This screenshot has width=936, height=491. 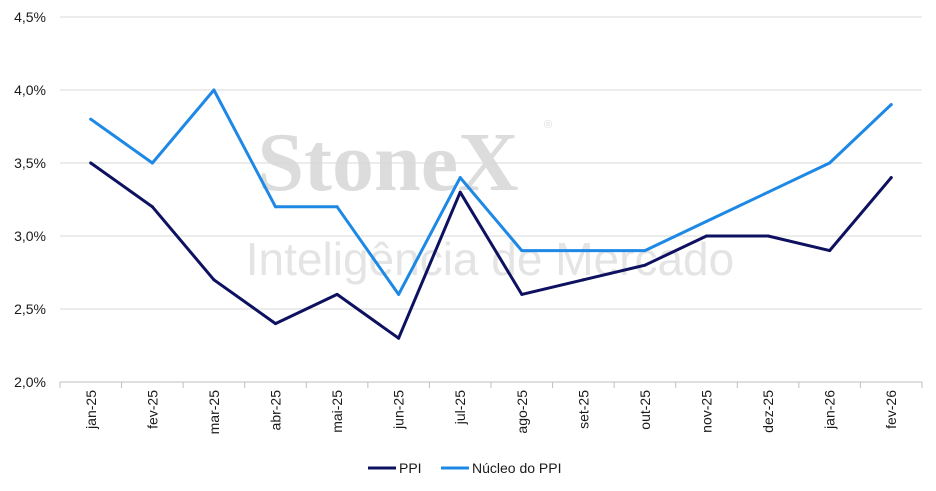 What do you see at coordinates (522, 412) in the screenshot?
I see `x-tick-label: ago-25` at bounding box center [522, 412].